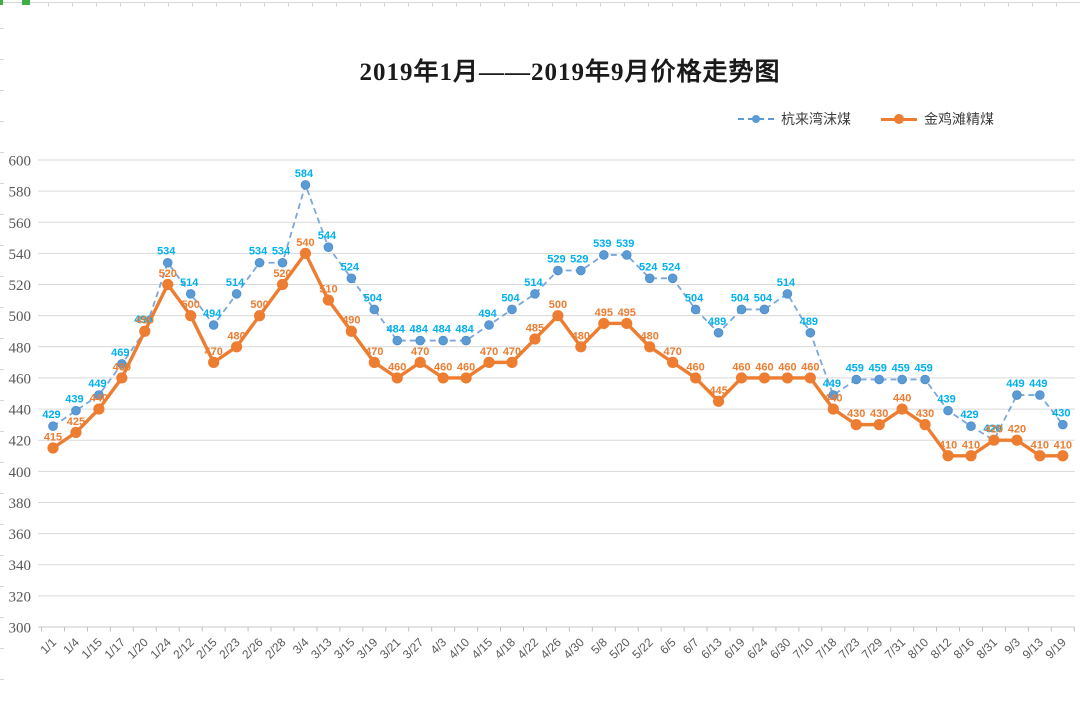 The image size is (1080, 702). I want to click on x-axis-label: 4/30, so click(574, 648).